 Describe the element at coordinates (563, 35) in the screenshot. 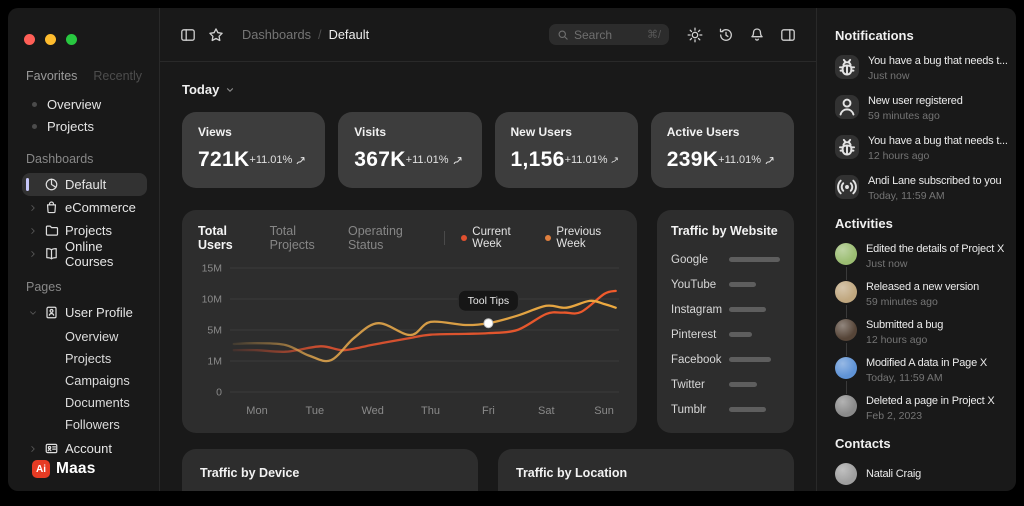

I see `search-icon` at that location.